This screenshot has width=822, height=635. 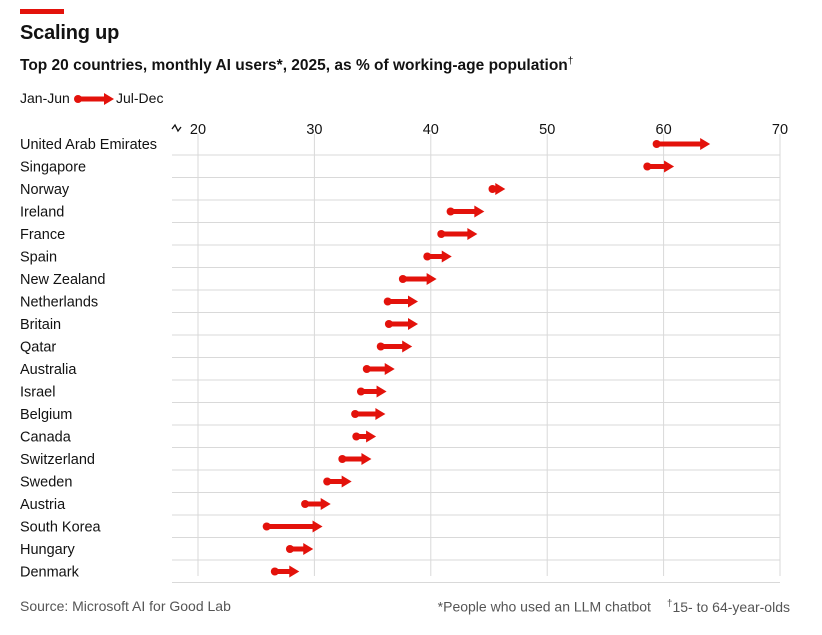 I want to click on country-label: Belgium, so click(x=46, y=415).